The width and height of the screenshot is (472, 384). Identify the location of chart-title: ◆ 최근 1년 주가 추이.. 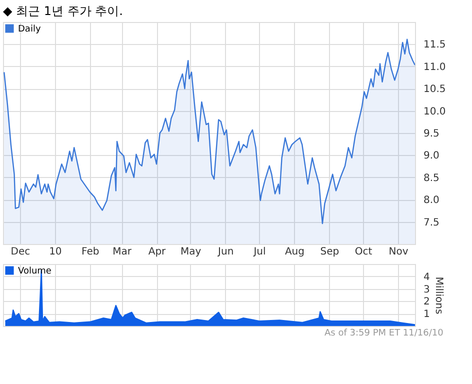
(63, 11).